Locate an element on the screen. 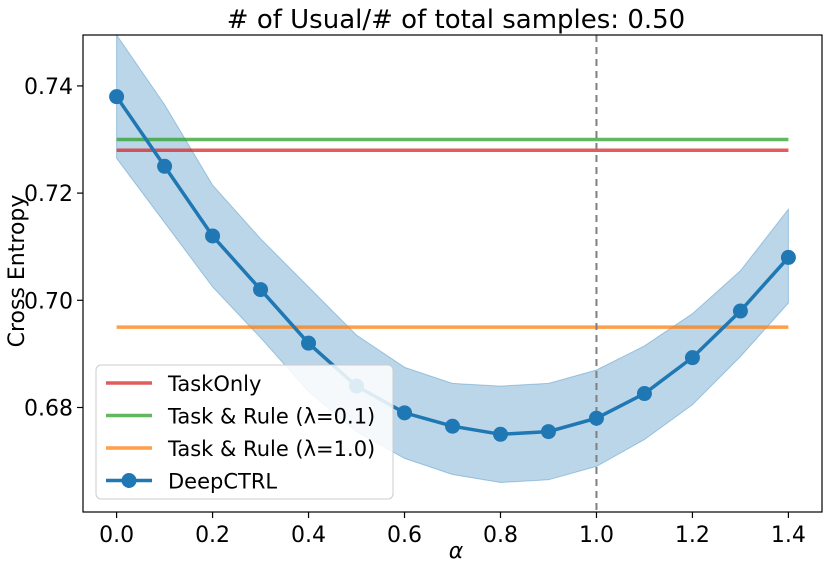  x-tick-label: 0.2 is located at coordinates (212, 535).